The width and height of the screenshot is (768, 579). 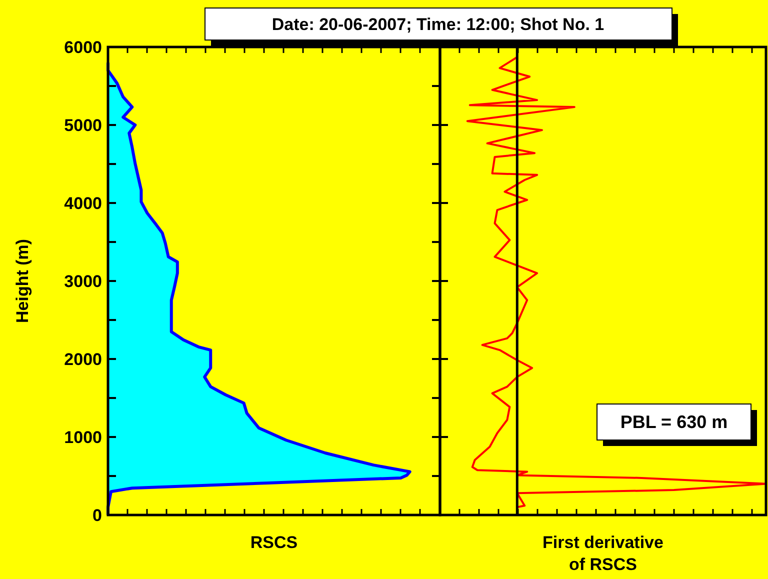 What do you see at coordinates (83, 125) in the screenshot?
I see `y-tick-label: 5000` at bounding box center [83, 125].